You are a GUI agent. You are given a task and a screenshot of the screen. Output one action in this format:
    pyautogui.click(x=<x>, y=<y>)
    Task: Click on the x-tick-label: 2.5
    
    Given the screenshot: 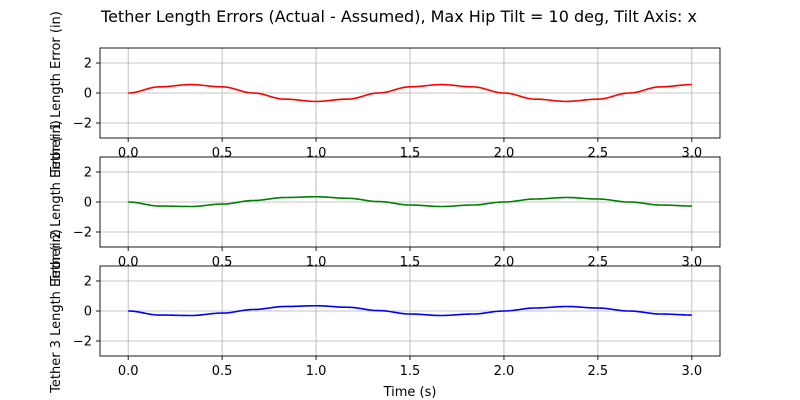 What is the action you would take?
    pyautogui.click(x=598, y=371)
    